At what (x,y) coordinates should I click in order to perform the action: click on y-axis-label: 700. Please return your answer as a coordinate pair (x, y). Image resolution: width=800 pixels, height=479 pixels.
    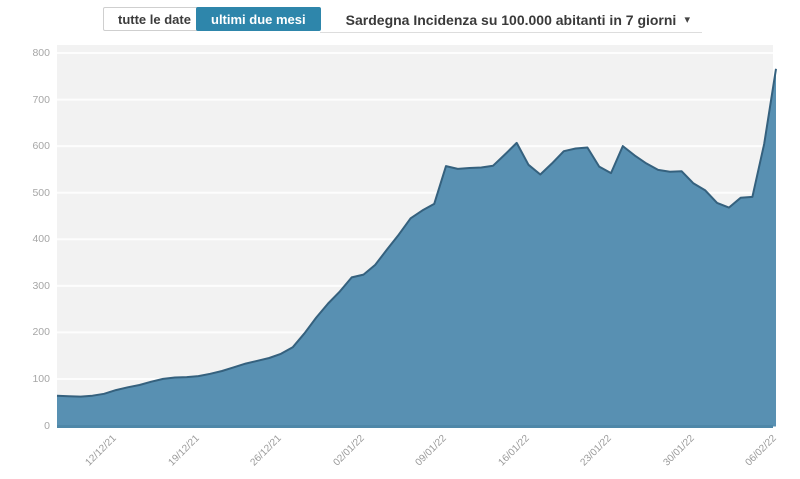
    Looking at the image, I should click on (41, 99).